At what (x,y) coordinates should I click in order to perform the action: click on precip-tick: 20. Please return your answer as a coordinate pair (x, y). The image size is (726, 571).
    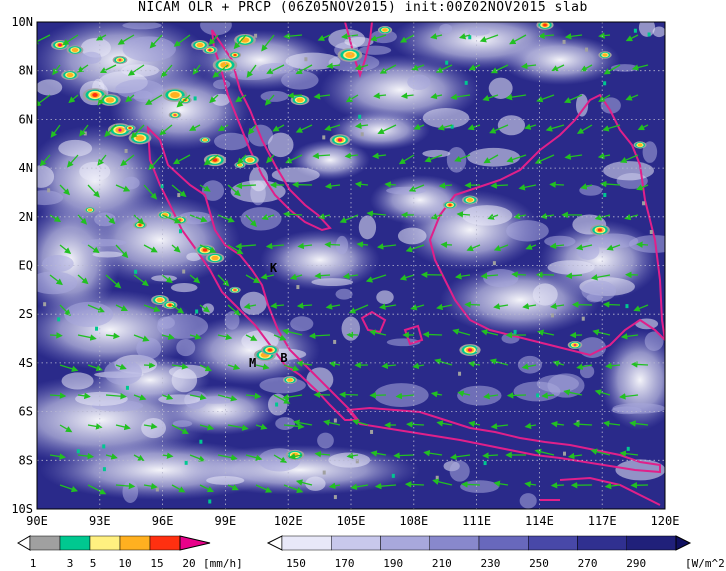
    Looking at the image, I should click on (188, 563).